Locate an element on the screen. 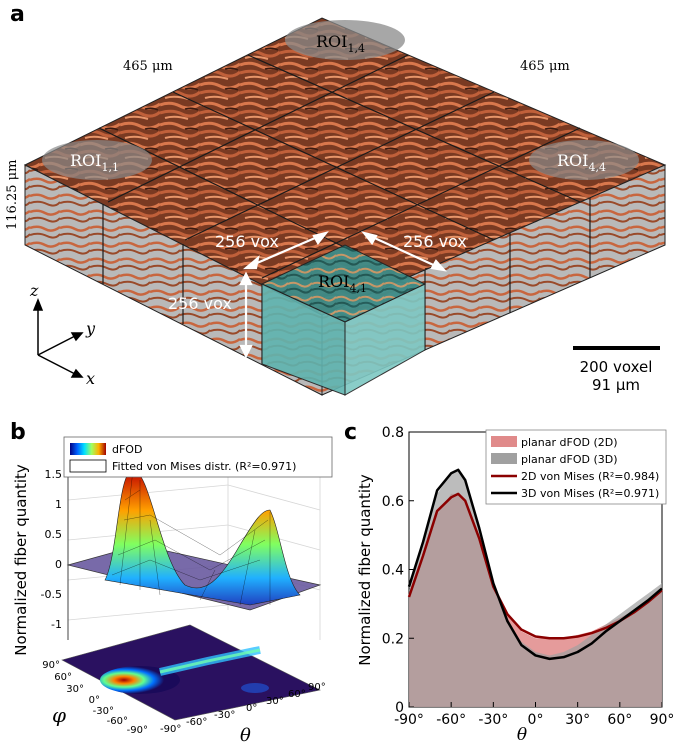 The width and height of the screenshot is (685, 745). x-tick-label-4: 30° is located at coordinates (577, 720).